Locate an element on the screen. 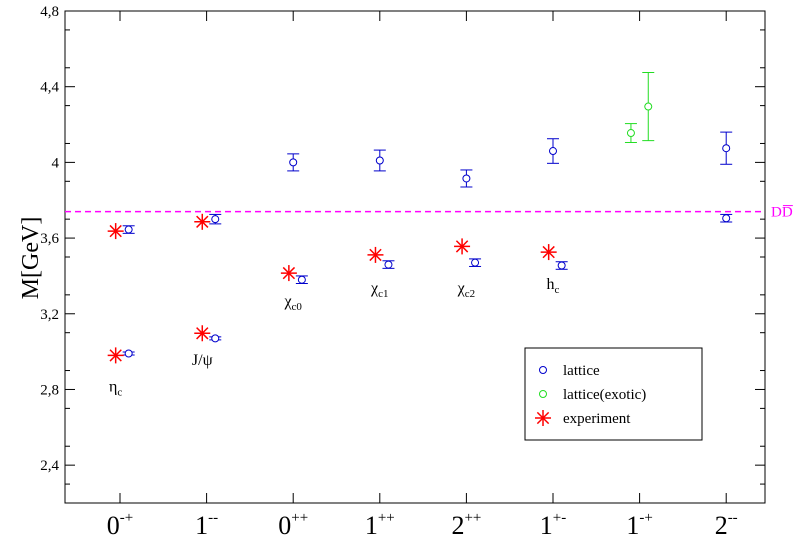  y-tick-label: 4,8 is located at coordinates (49, 12).